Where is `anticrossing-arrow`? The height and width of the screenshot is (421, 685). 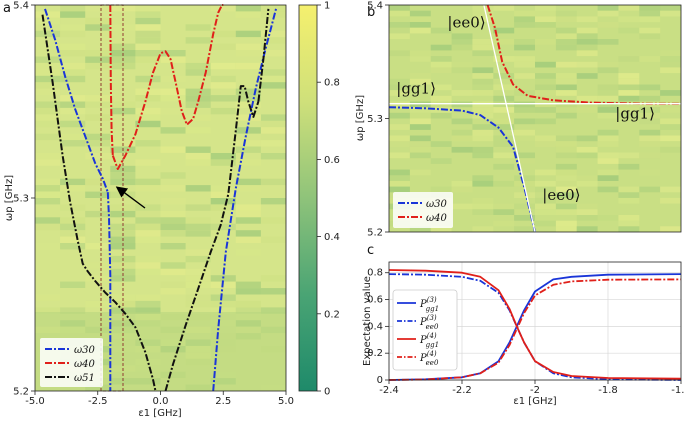 anticrossing-arrow is located at coordinates (130, 197).